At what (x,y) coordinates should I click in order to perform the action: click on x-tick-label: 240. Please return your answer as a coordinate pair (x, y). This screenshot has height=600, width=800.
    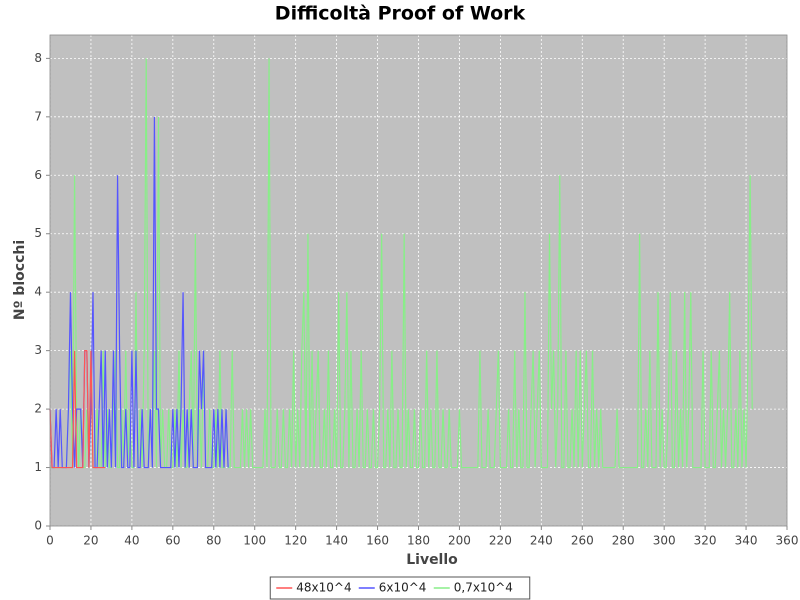
    Looking at the image, I should click on (541, 541).